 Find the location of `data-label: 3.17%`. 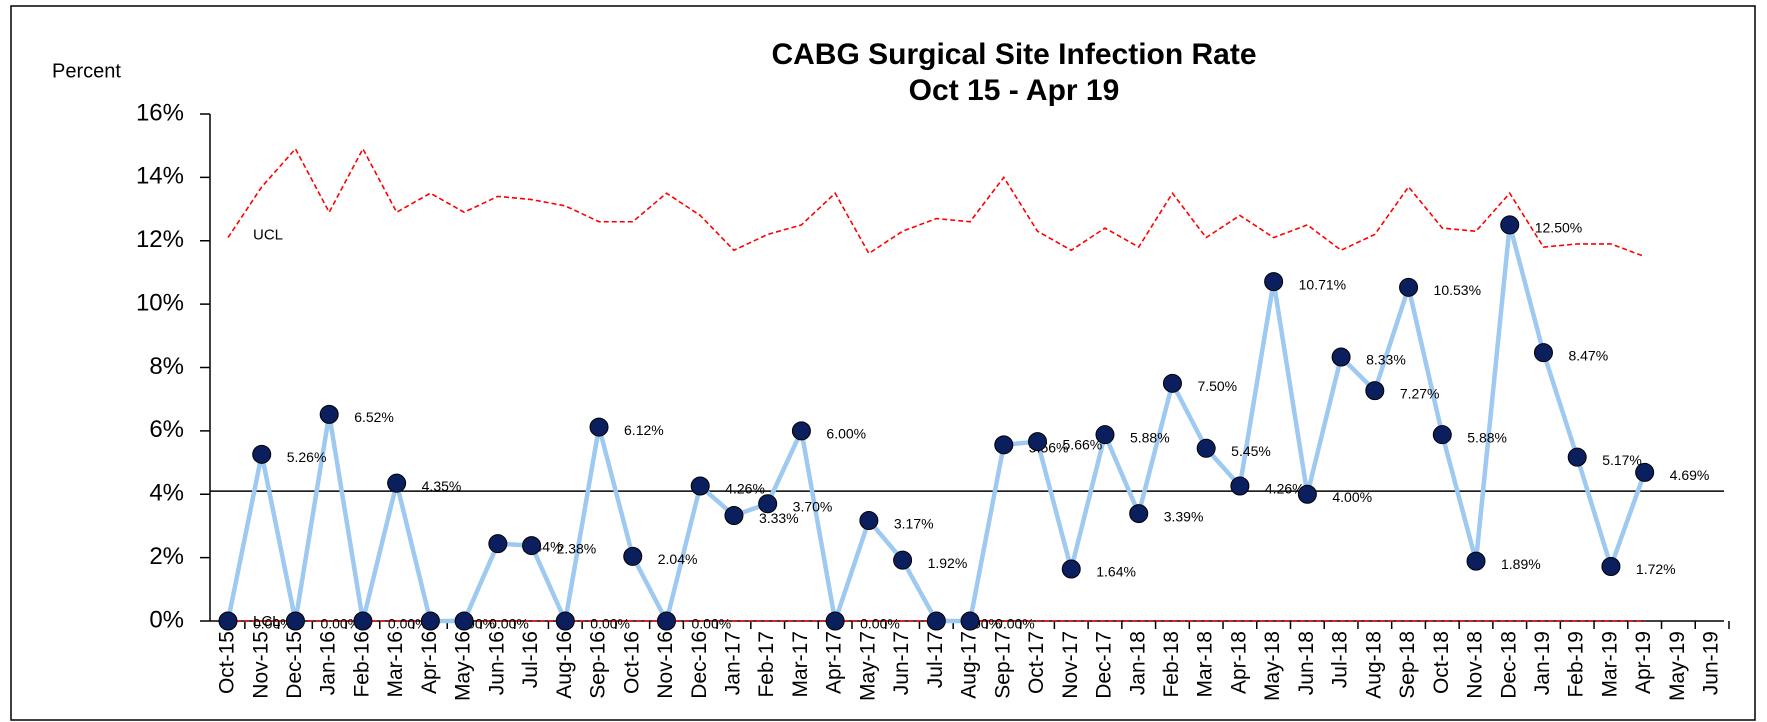

data-label: 3.17% is located at coordinates (914, 523).